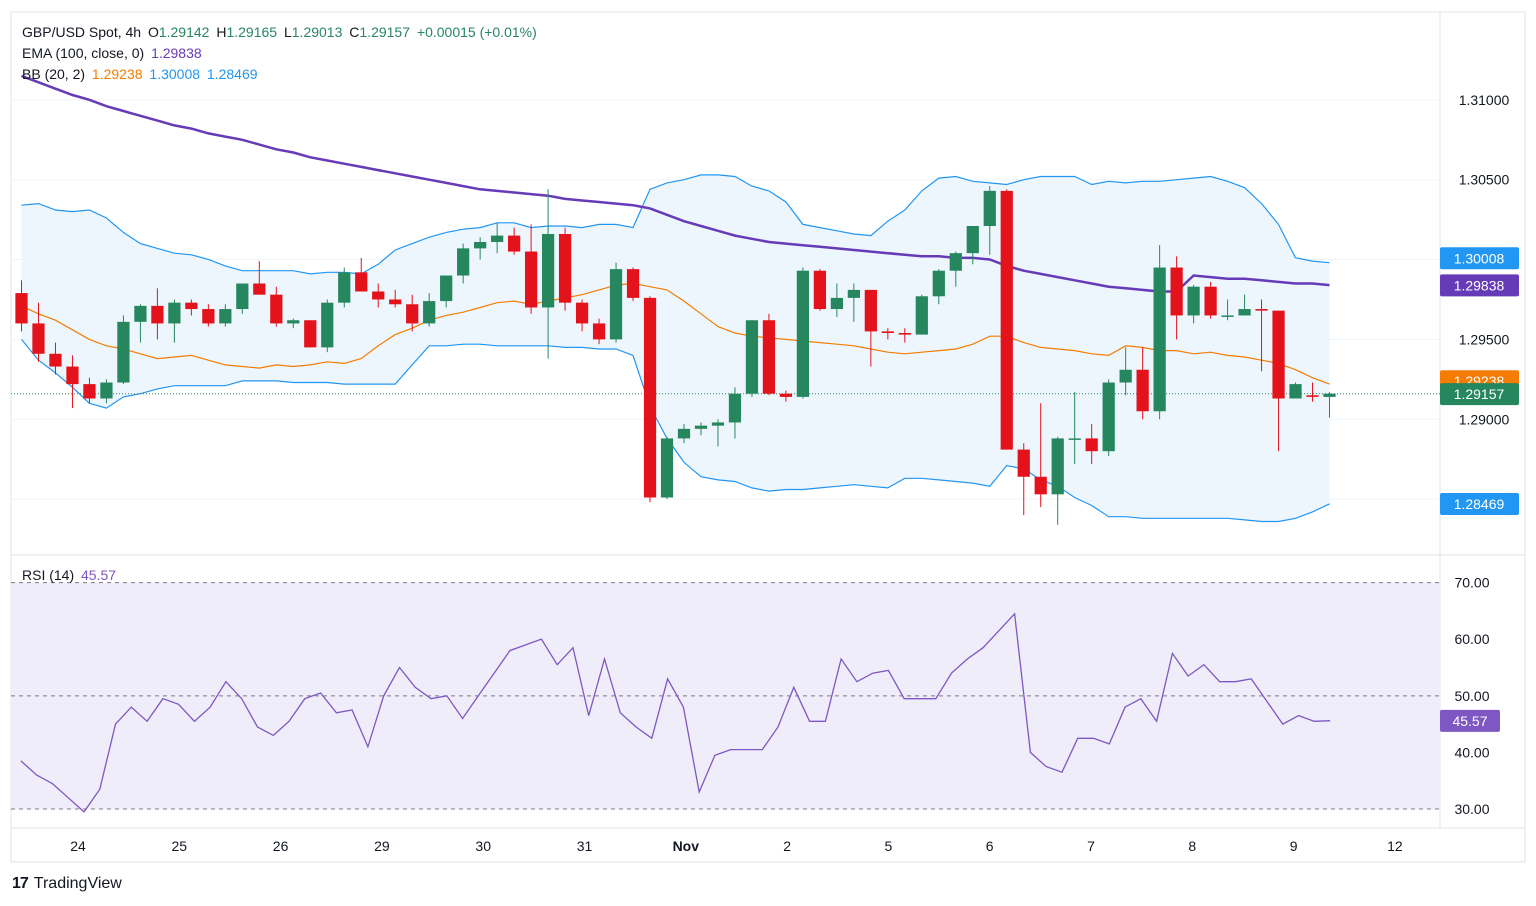  I want to click on rsi-label: RSI (14), so click(48, 575).